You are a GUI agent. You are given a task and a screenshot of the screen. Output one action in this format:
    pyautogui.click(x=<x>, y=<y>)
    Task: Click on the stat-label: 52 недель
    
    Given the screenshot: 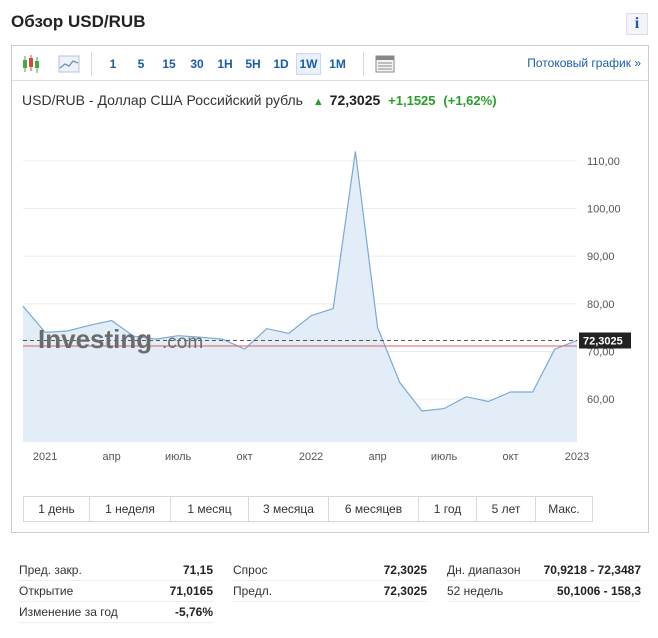 What is the action you would take?
    pyautogui.click(x=475, y=591)
    